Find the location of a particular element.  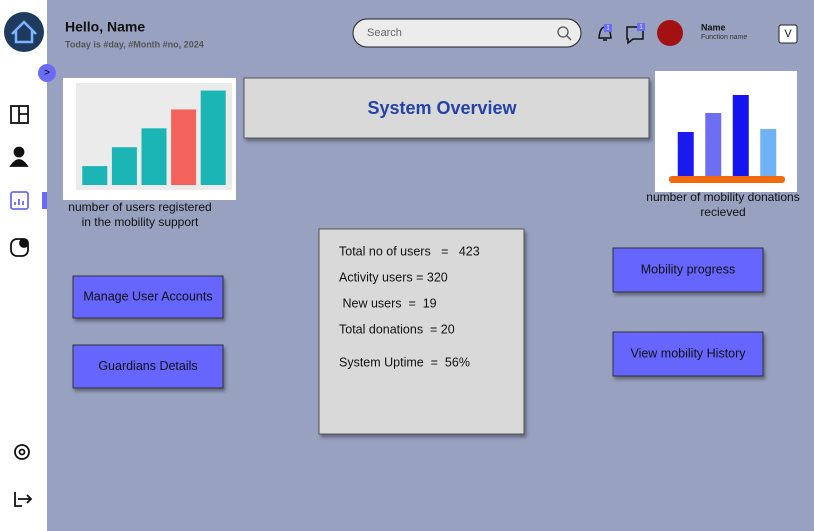

toggle-label: > is located at coordinates (47, 73).